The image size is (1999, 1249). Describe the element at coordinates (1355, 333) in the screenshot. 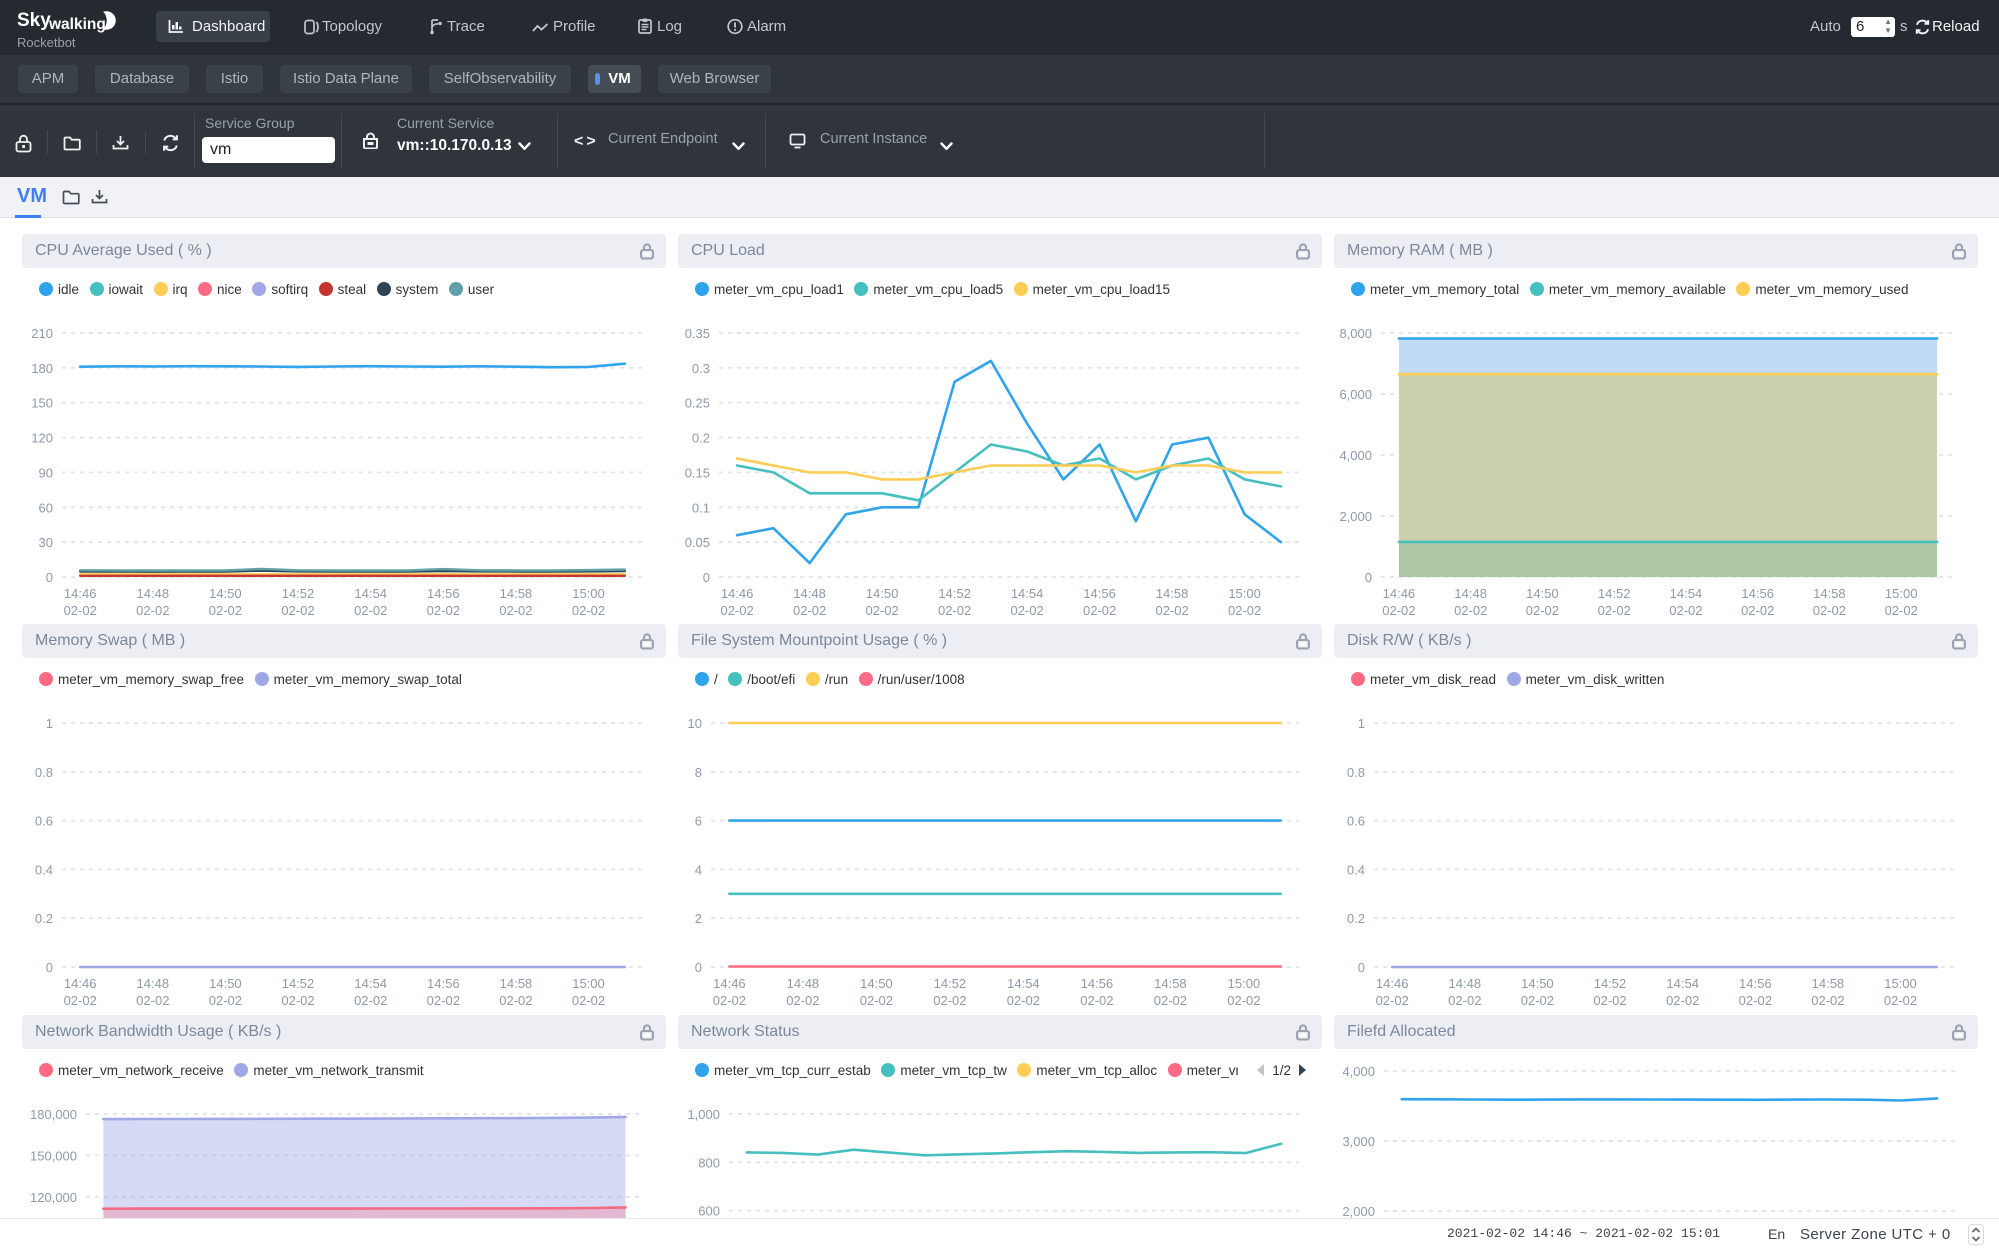

I see `svg-text: 8,000` at that location.